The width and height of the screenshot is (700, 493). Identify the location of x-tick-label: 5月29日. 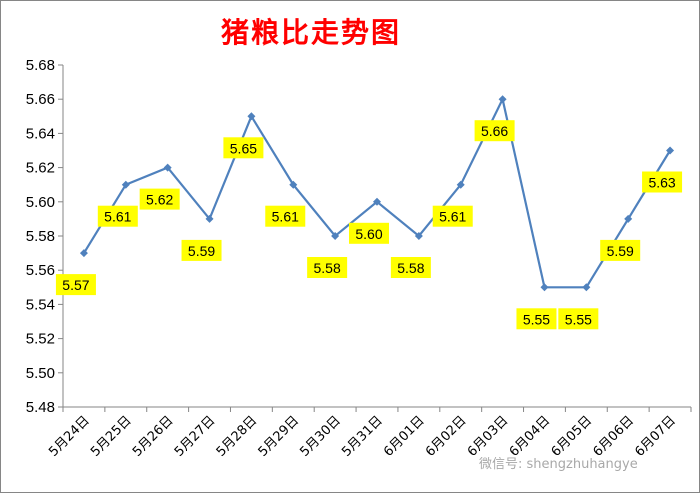
(279, 436).